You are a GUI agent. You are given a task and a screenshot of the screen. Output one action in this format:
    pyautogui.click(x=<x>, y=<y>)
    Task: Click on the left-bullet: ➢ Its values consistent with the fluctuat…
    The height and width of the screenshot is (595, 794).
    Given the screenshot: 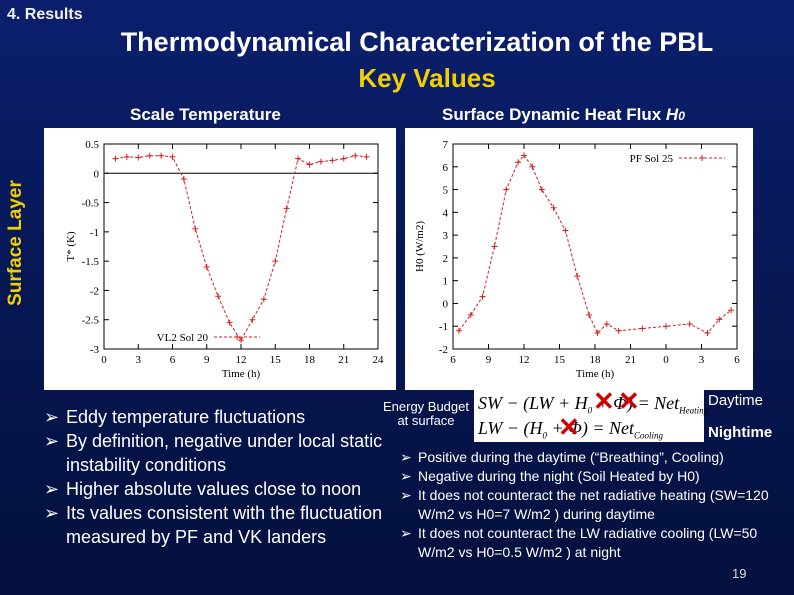 What is the action you would take?
    pyautogui.click(x=213, y=525)
    